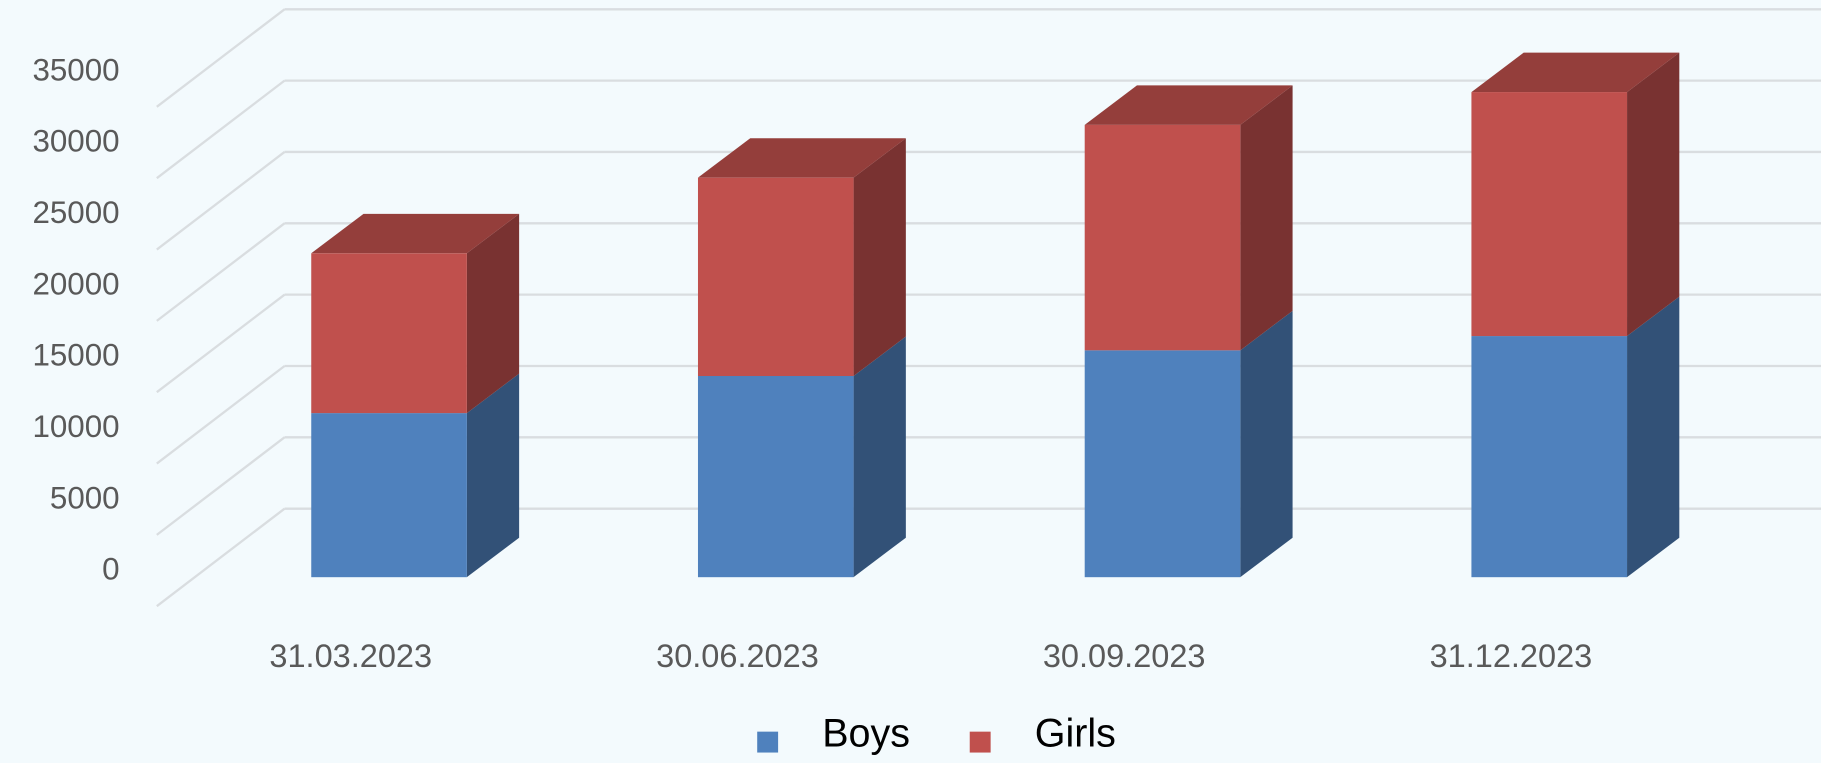 The image size is (1821, 763). I want to click on y-tick-label: 35000, so click(75, 69).